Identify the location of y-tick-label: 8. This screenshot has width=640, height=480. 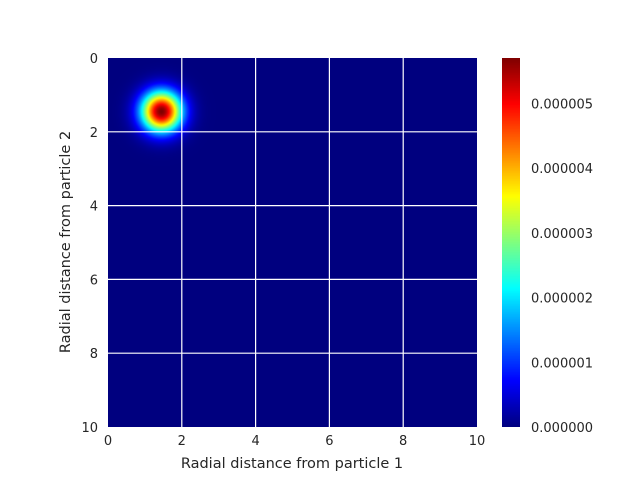
(94, 354).